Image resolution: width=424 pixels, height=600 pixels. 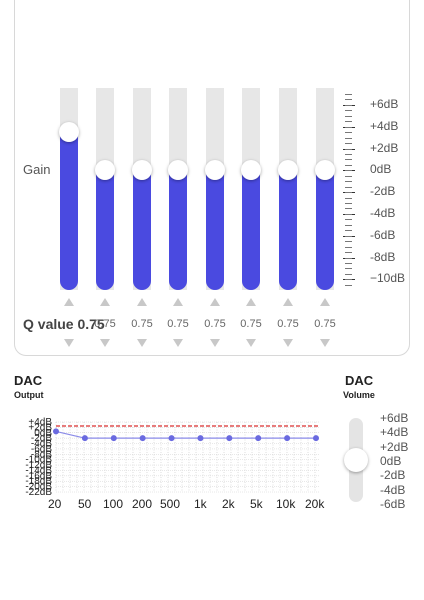 I want to click on gain-scale-label: −10dB, so click(x=388, y=278).